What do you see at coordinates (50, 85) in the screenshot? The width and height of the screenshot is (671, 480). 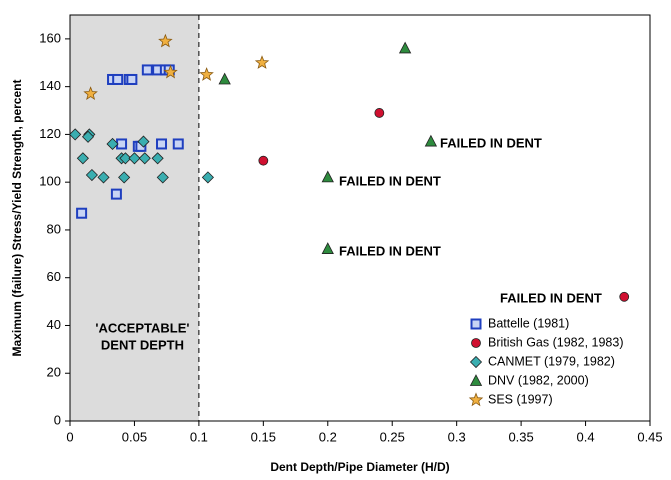 I see `y-tick-label: 140` at bounding box center [50, 85].